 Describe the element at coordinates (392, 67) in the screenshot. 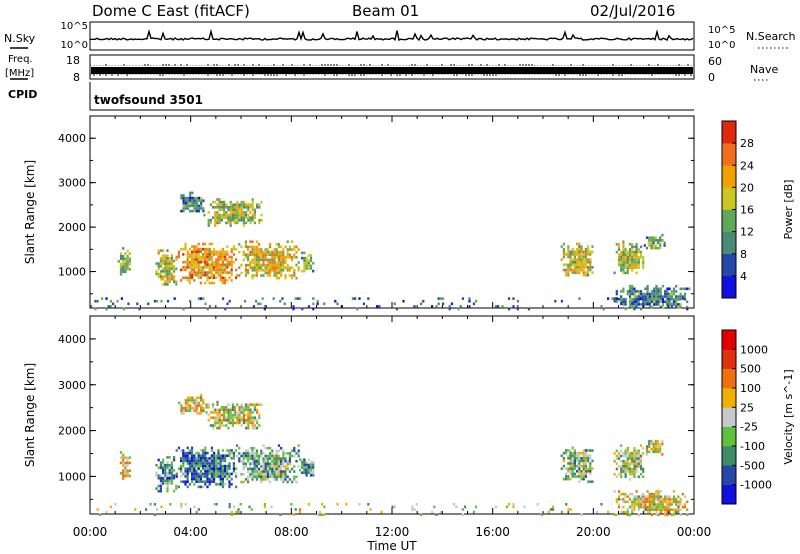

I see `freq-panel-frame` at that location.